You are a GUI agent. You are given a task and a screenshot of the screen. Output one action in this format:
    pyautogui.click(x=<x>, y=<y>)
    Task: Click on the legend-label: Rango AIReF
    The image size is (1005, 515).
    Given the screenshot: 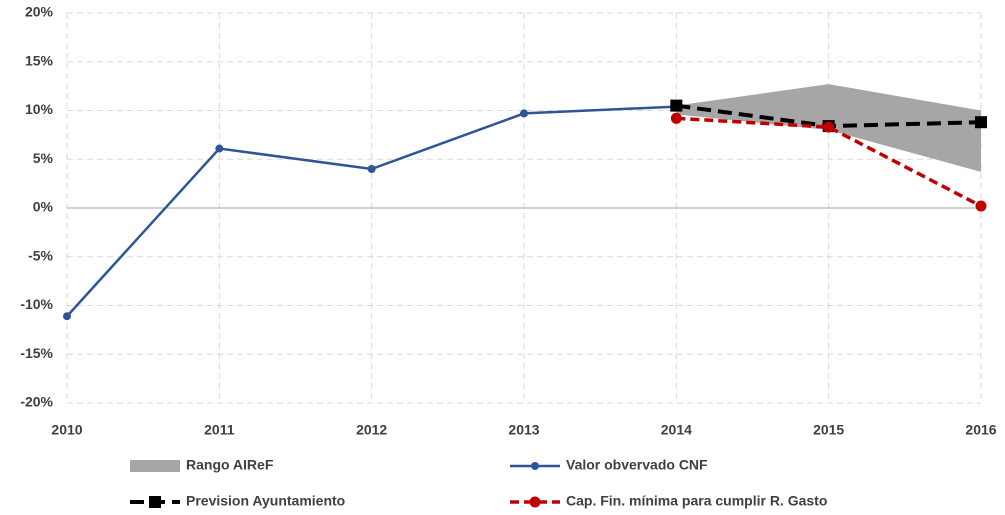 What is the action you would take?
    pyautogui.click(x=230, y=465)
    